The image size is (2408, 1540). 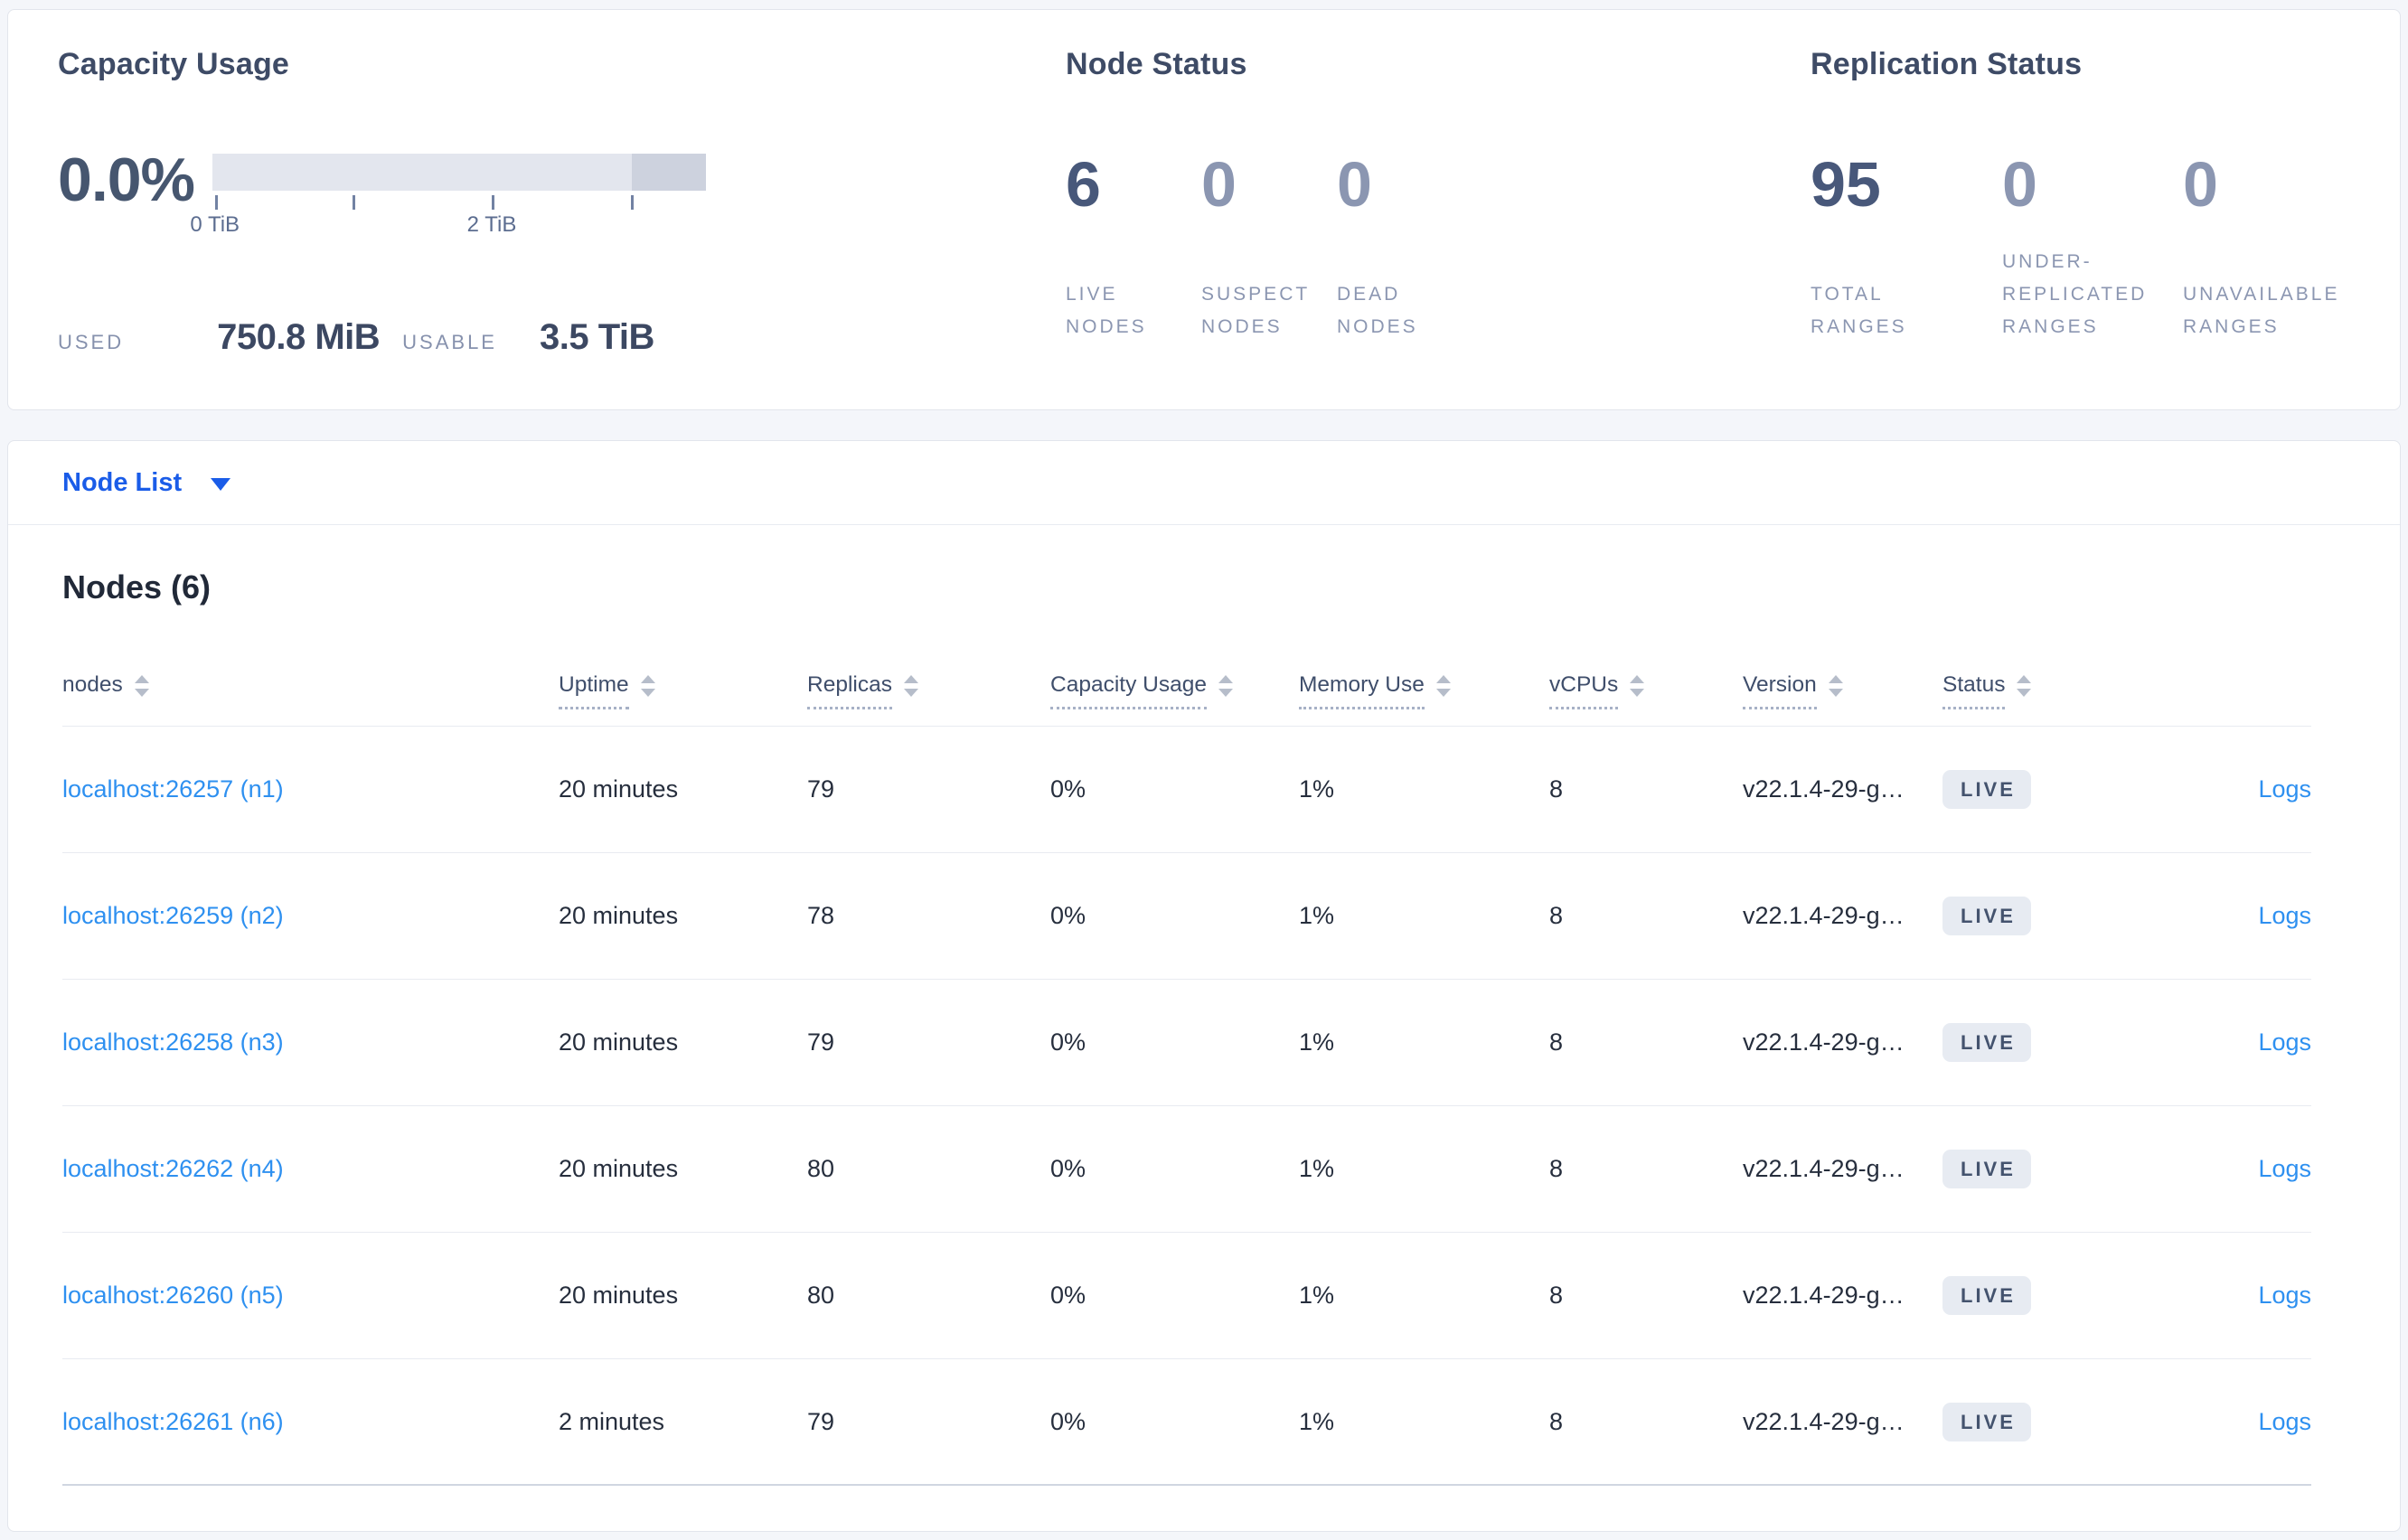 What do you see at coordinates (612, 1421) in the screenshot?
I see `uptime-cell: 2 minutes` at bounding box center [612, 1421].